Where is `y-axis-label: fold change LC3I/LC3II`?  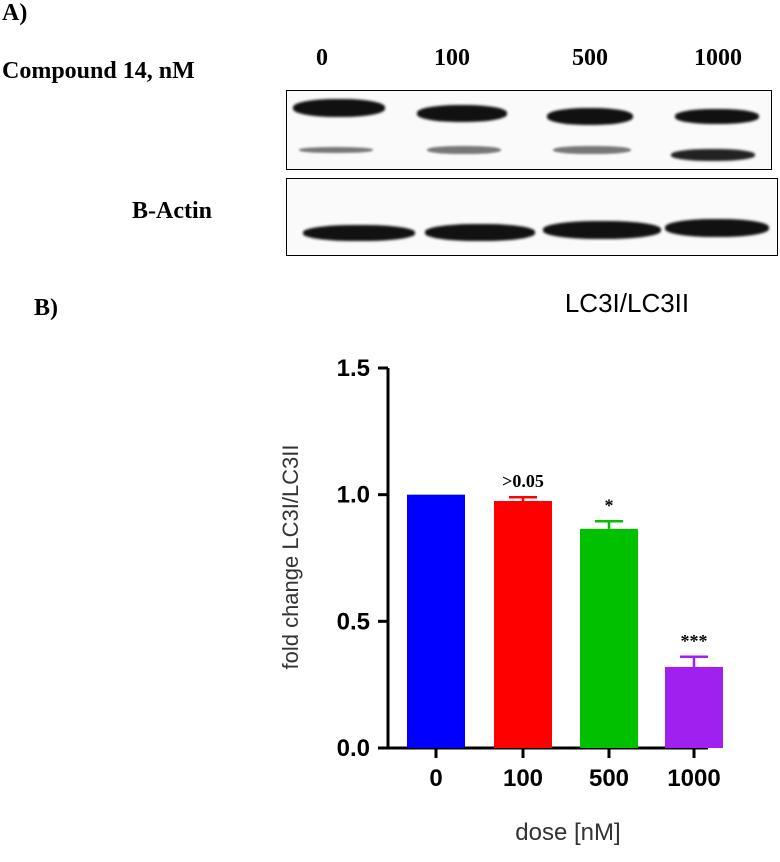 y-axis-label: fold change LC3I/LC3II is located at coordinates (290, 556).